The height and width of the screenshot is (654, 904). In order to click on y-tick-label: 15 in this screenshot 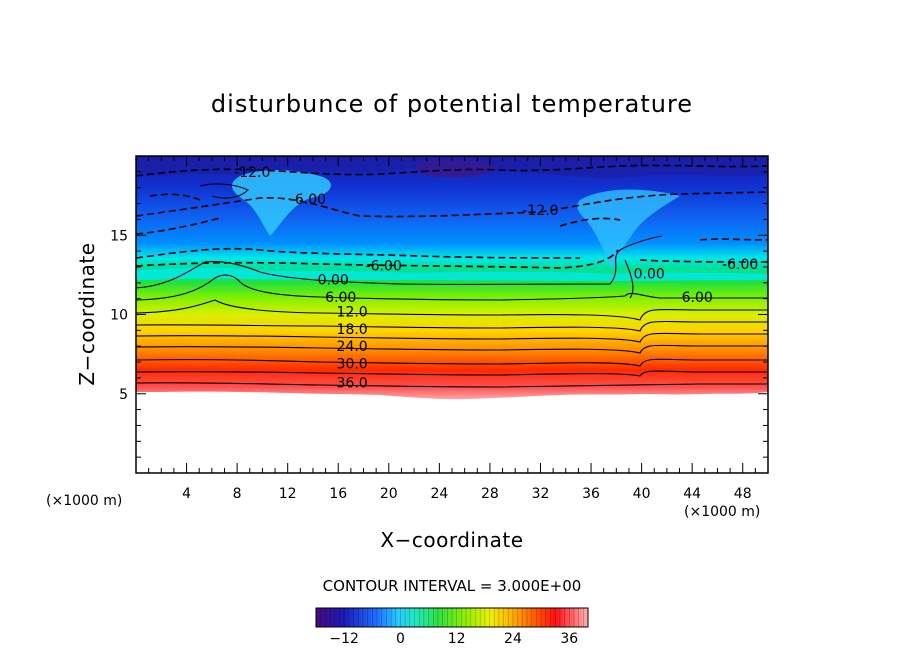, I will do `click(119, 236)`.